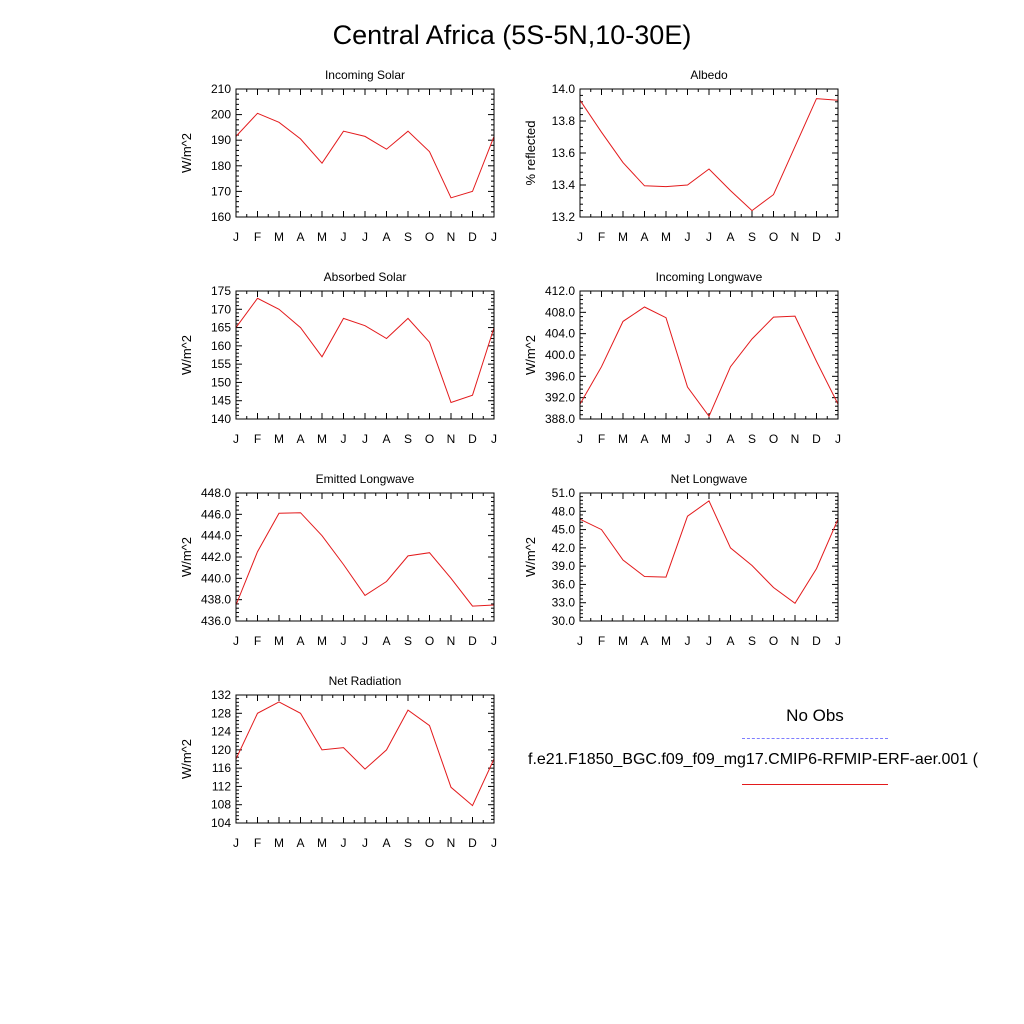 The image size is (1024, 1024). What do you see at coordinates (221, 786) in the screenshot?
I see `y-tick-label: 112` at bounding box center [221, 786].